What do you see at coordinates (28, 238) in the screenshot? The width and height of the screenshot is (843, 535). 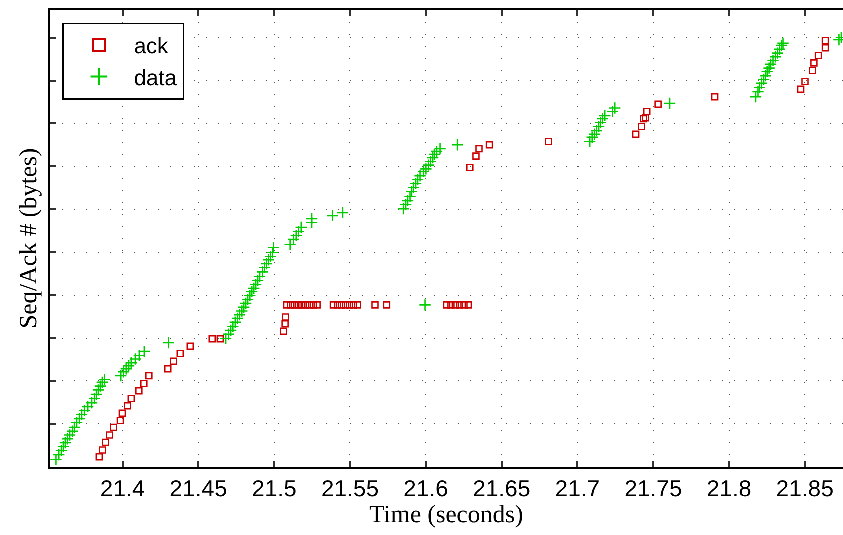 I see `y-axis-title: Seq/Ack # (bytes)` at bounding box center [28, 238].